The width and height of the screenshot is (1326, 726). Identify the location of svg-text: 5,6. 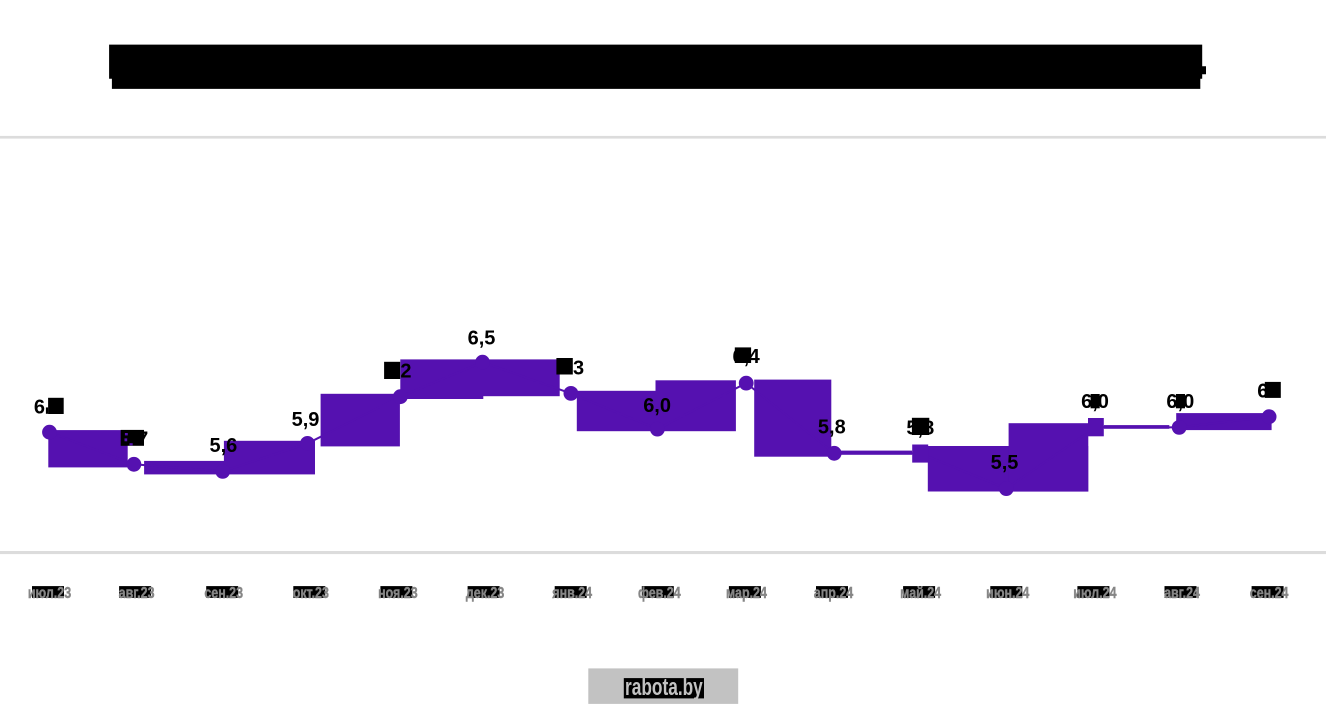
(223, 446).